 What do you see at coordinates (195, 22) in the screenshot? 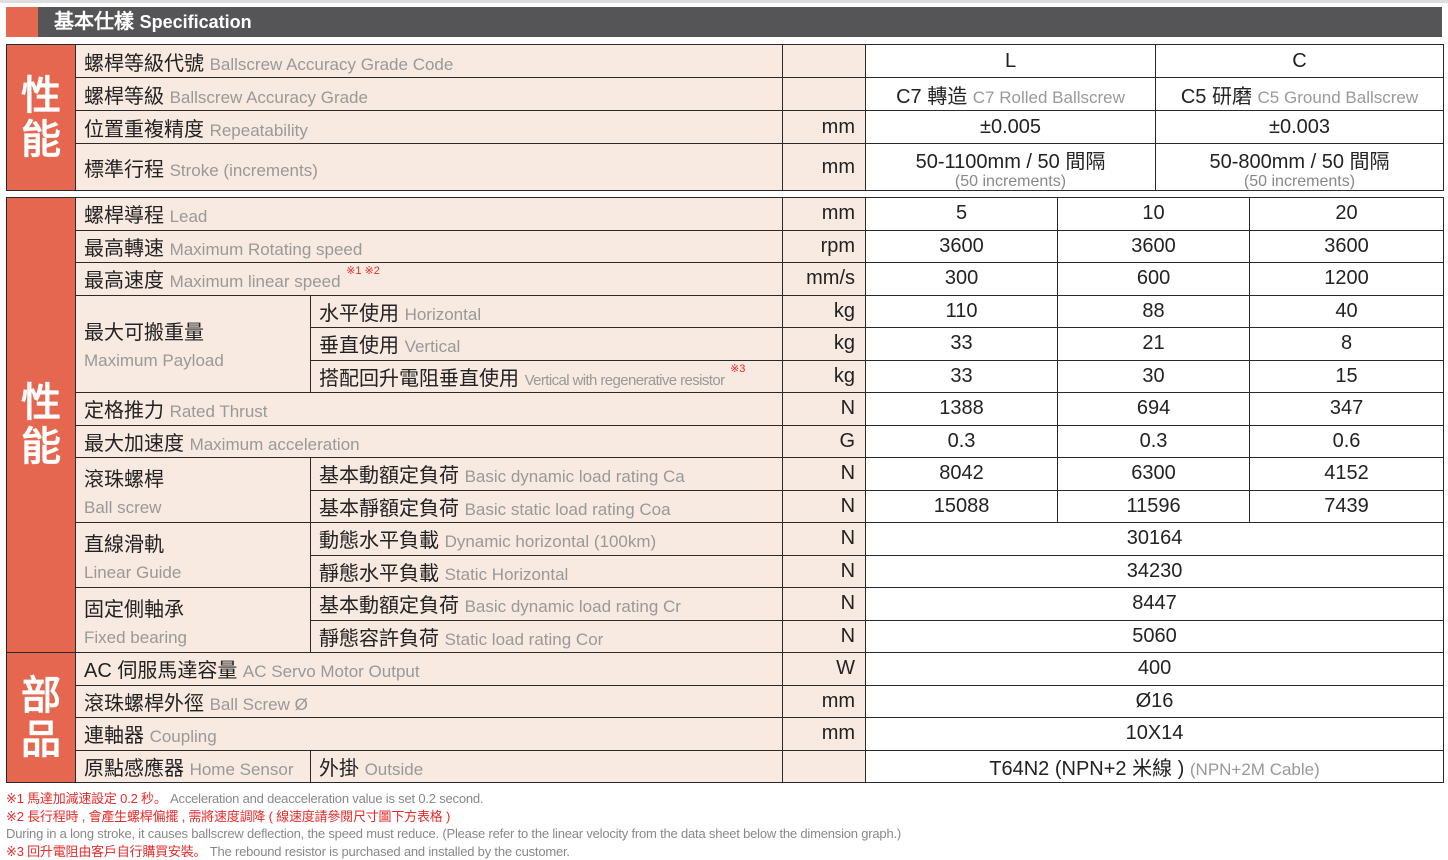
I see `header-title-en: Specification` at bounding box center [195, 22].